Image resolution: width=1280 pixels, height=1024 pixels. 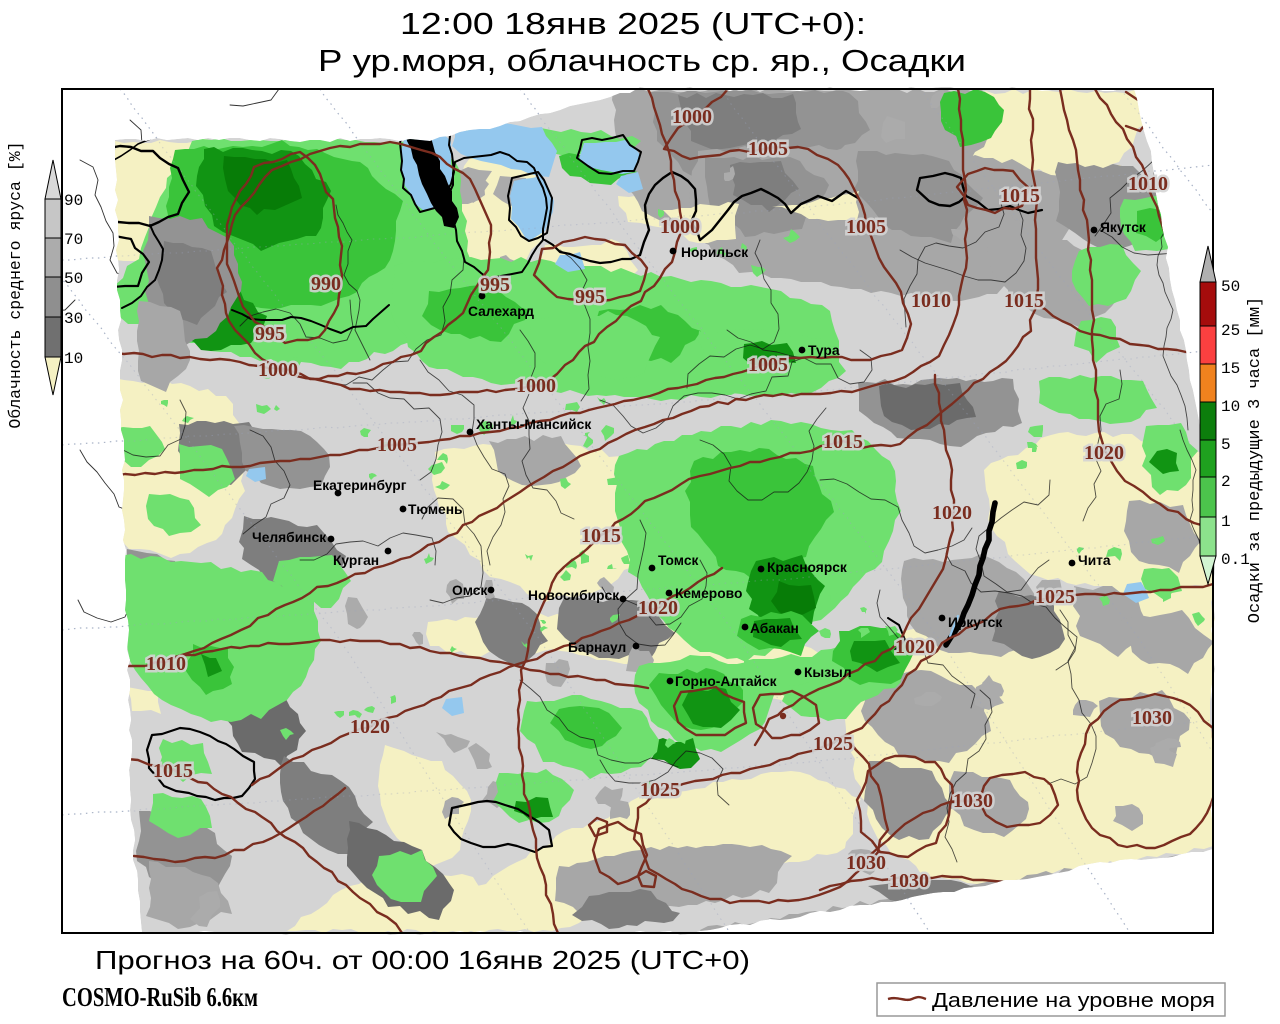 I want to click on svg-text: 30, so click(x=73, y=319).